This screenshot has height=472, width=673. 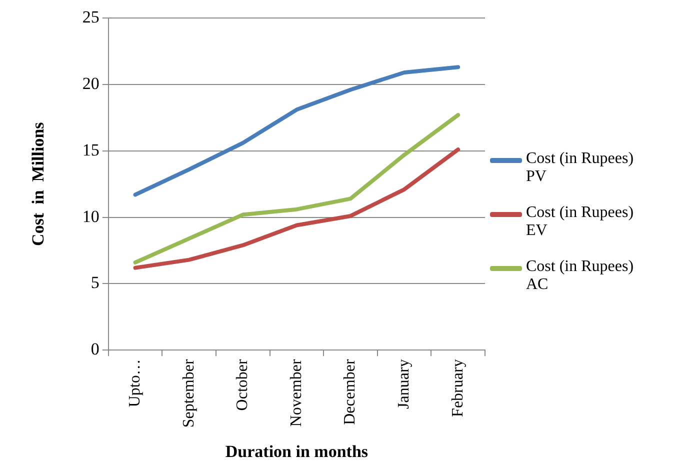 I want to click on y-tick-label: 5, so click(x=95, y=282).